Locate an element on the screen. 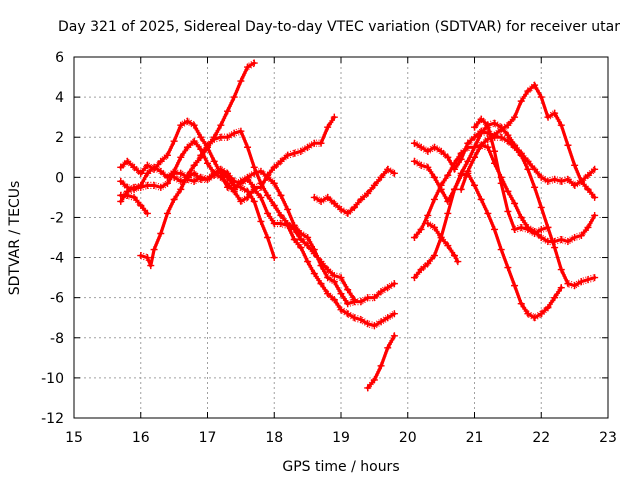 Image resolution: width=640 pixels, height=480 pixels. data-series-s7 is located at coordinates (277, 215).